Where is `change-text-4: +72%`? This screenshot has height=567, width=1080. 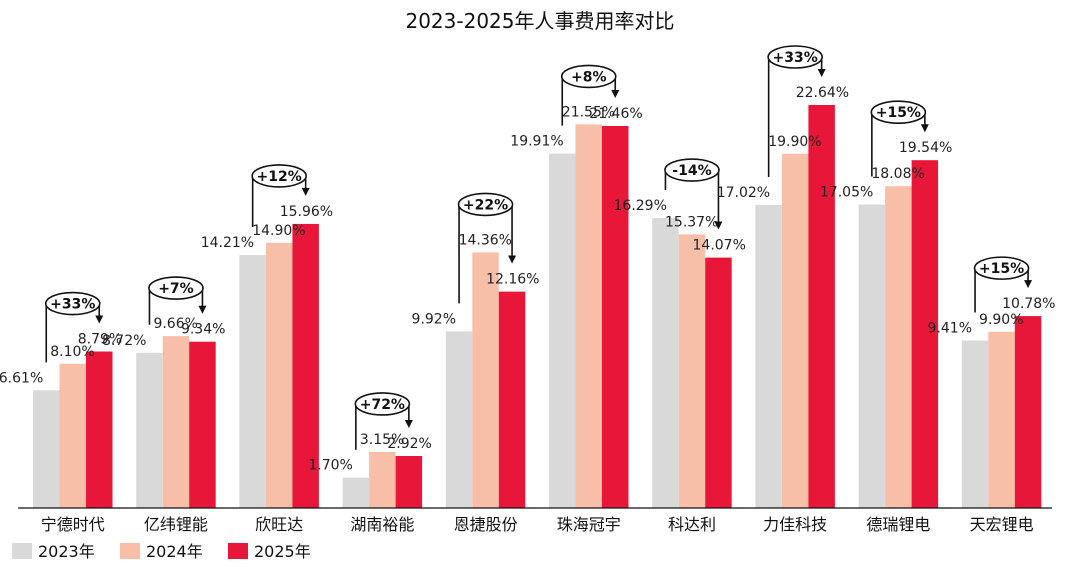
change-text-4: +72% is located at coordinates (382, 405).